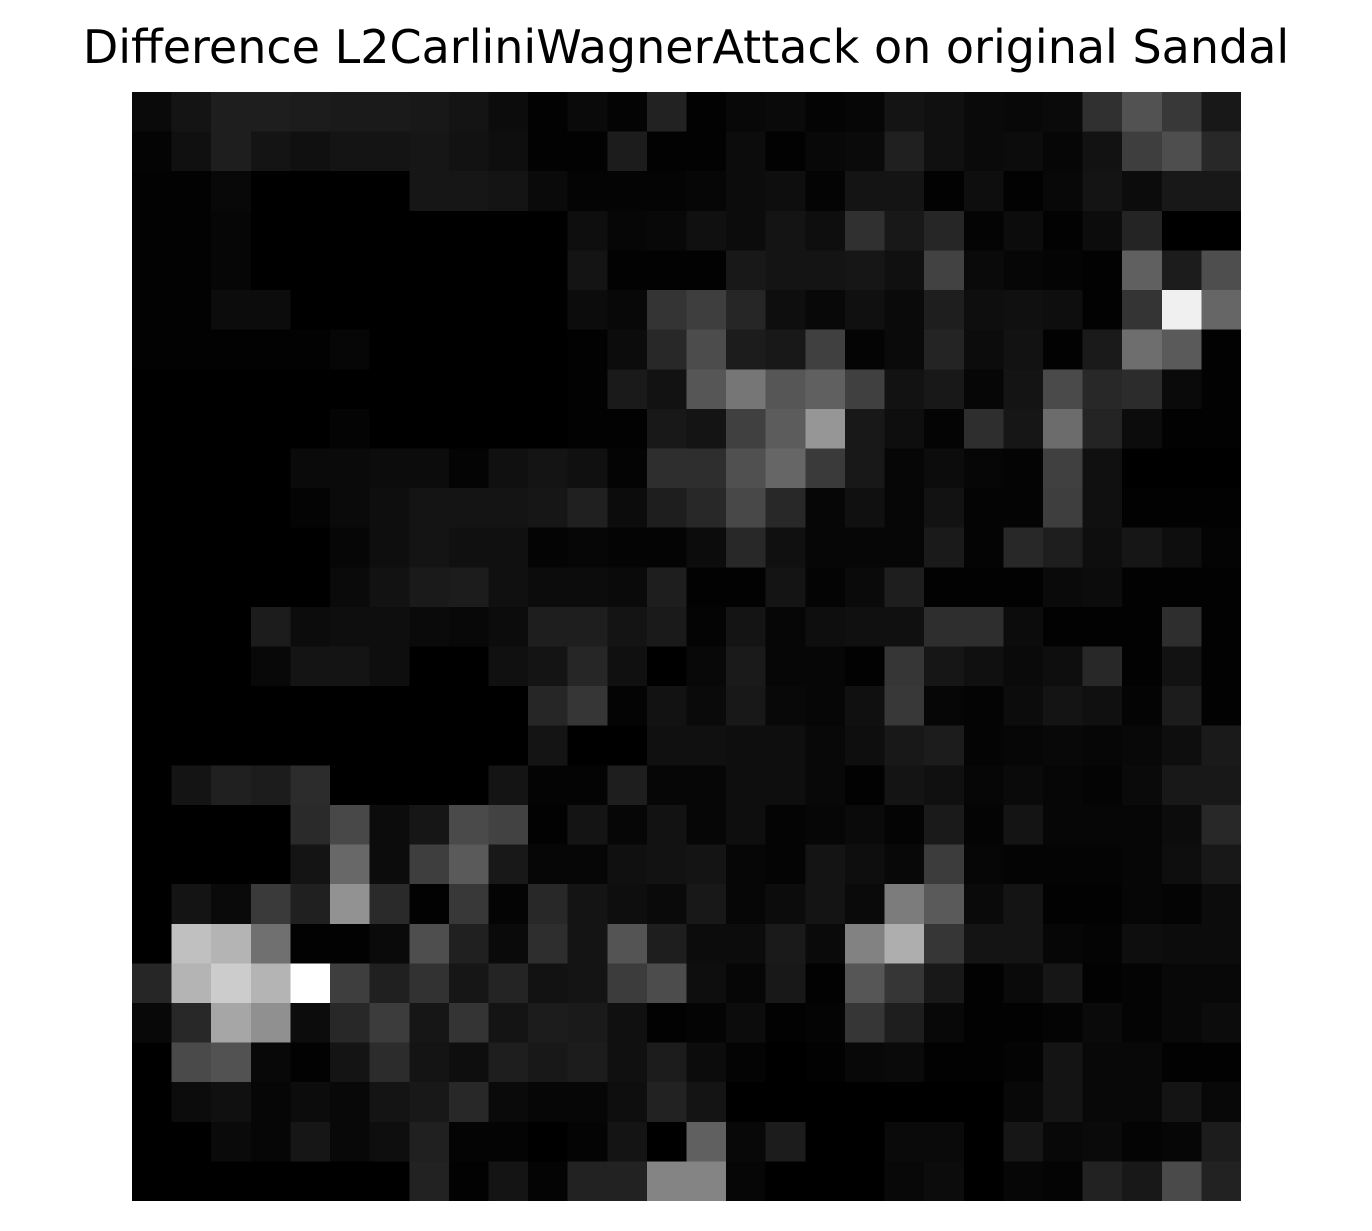 The image size is (1372, 1231). I want to click on heatmap-cell-r9-c26, so click(1181, 468).